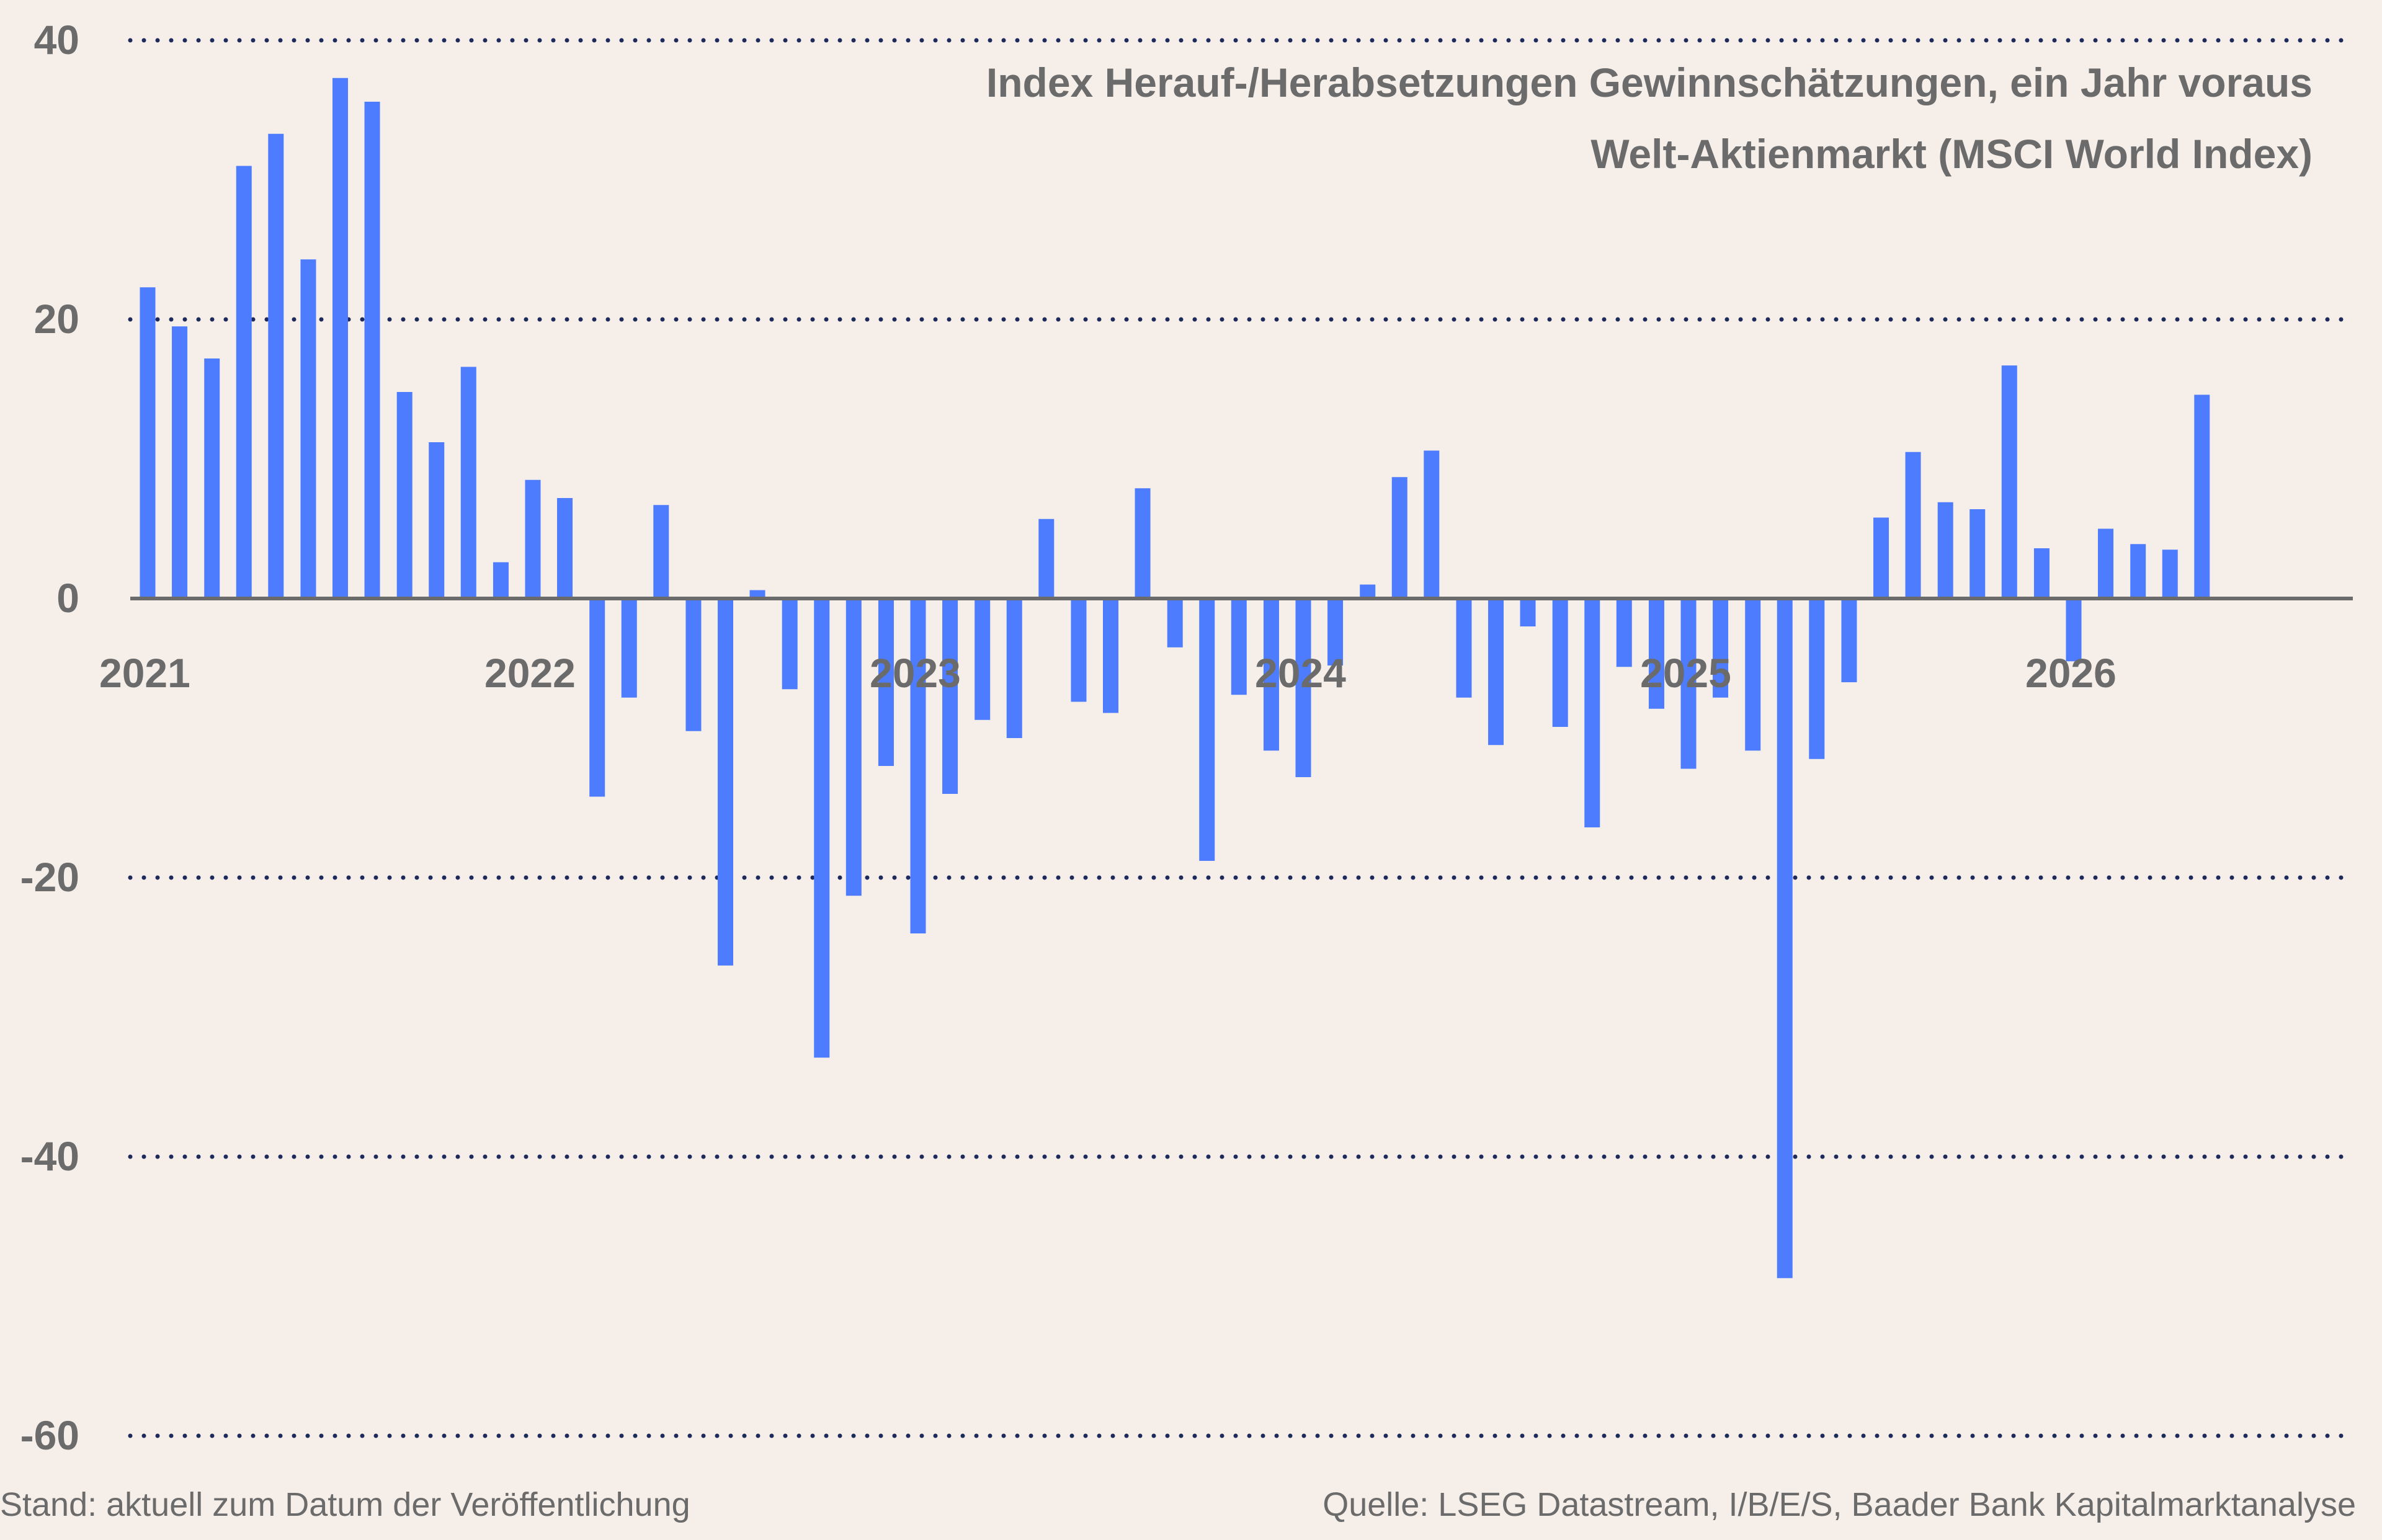 Image resolution: width=2382 pixels, height=1540 pixels. I want to click on y-tick-label: 20, so click(57, 319).